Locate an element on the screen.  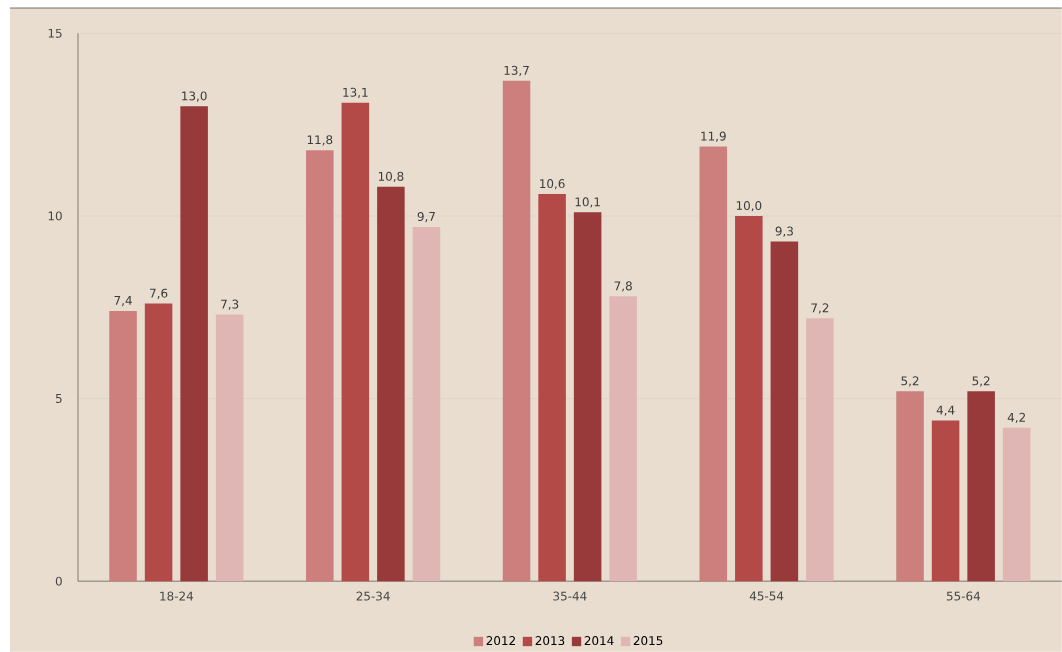
legend-label: 2015 is located at coordinates (648, 640).